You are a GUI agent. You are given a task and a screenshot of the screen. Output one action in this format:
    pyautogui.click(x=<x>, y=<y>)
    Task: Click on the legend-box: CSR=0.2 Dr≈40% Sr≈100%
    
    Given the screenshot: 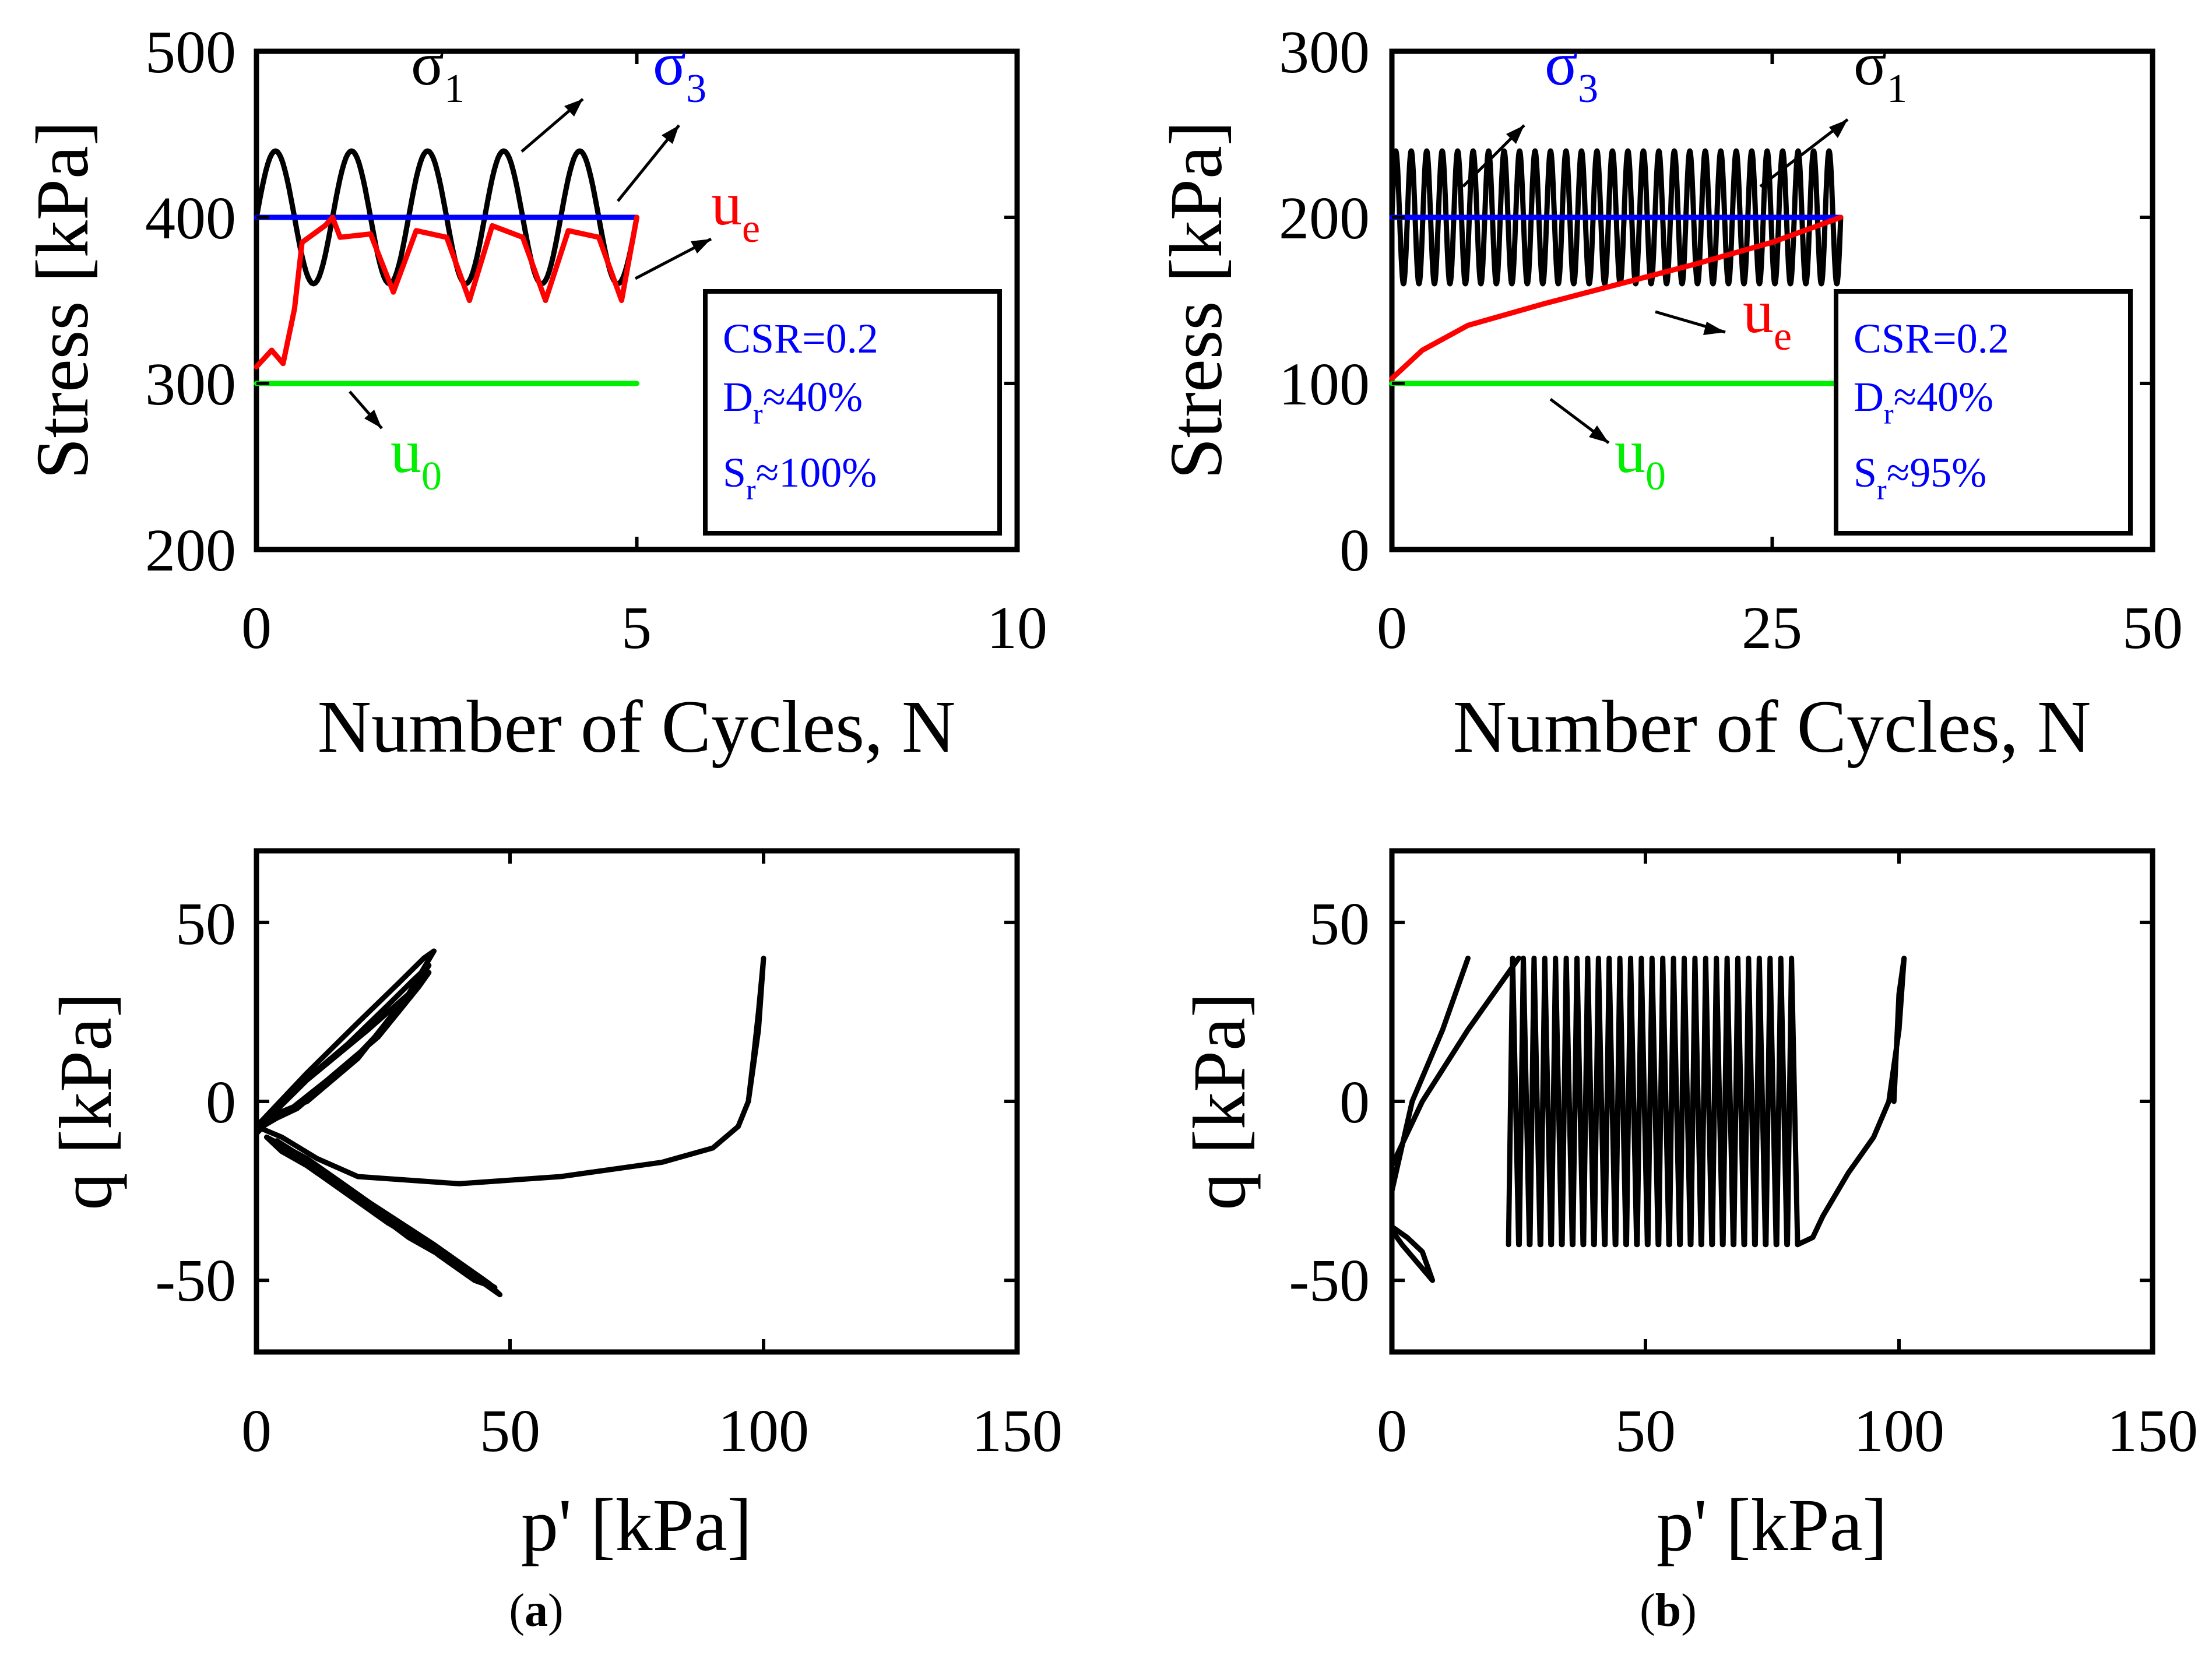 What is the action you would take?
    pyautogui.click(x=852, y=412)
    